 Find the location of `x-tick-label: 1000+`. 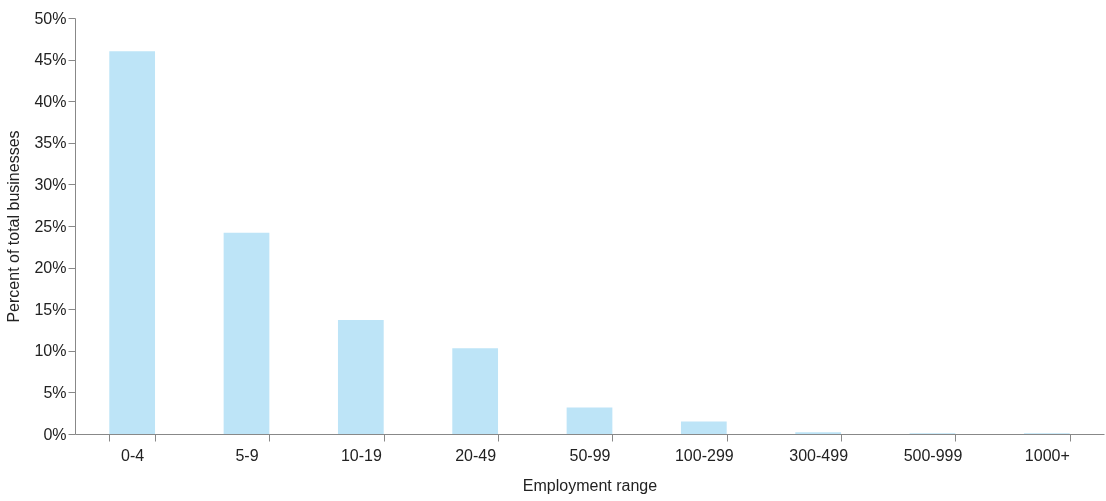

x-tick-label: 1000+ is located at coordinates (1047, 455).